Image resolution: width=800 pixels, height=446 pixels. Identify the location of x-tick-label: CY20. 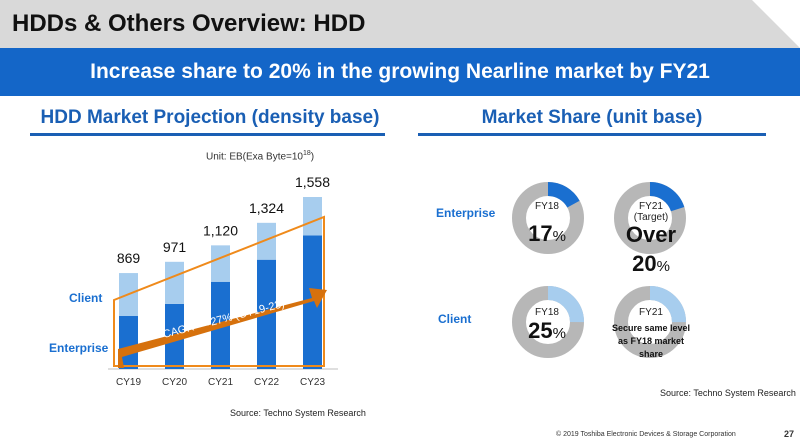
(174, 382).